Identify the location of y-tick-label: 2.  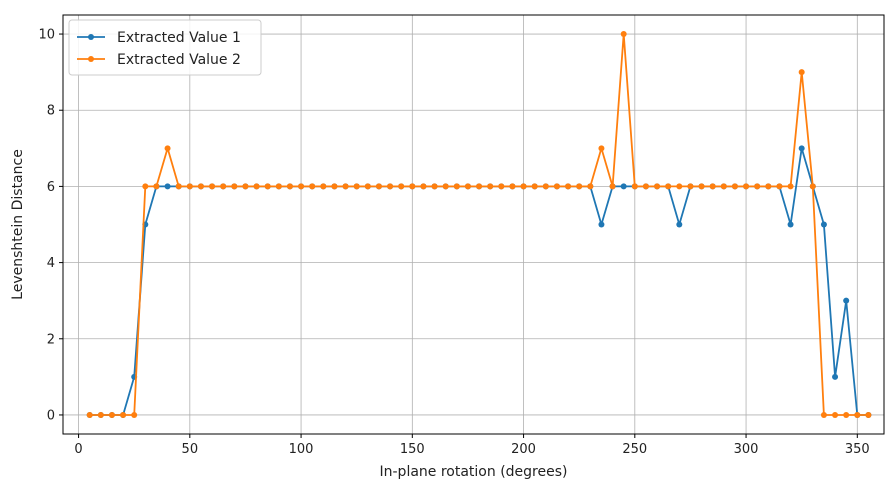
(51, 339).